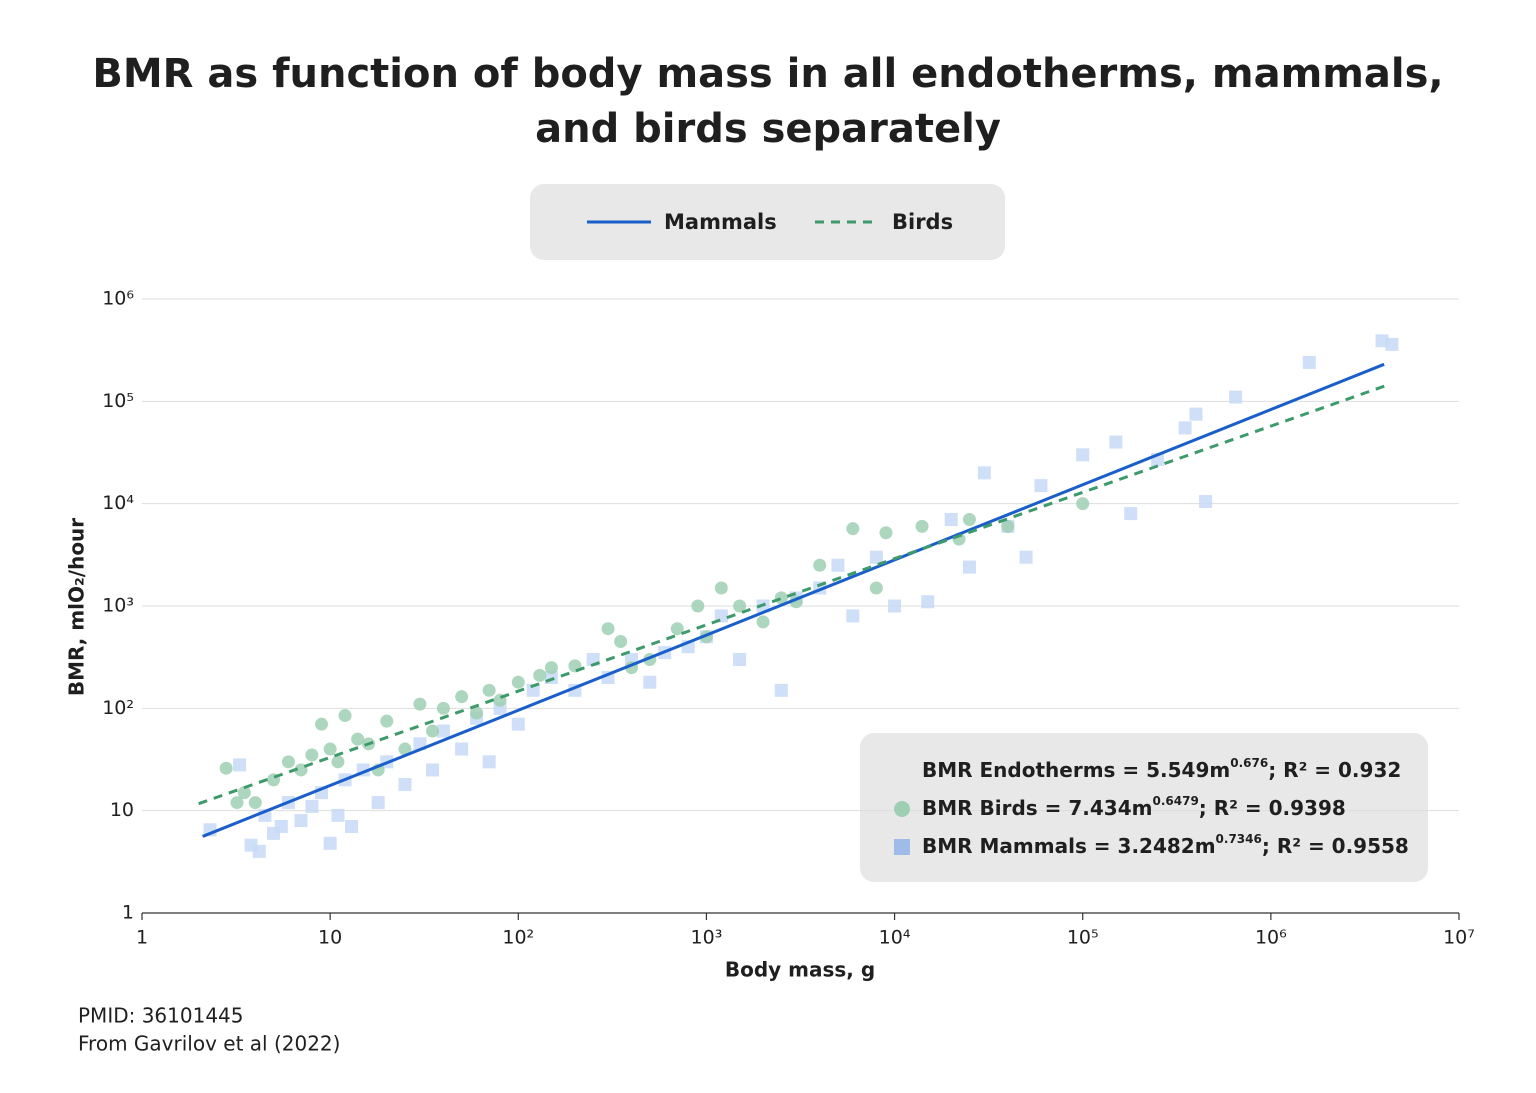 This screenshot has height=1093, width=1536. What do you see at coordinates (767, 222) in the screenshot?
I see `legend-box` at bounding box center [767, 222].